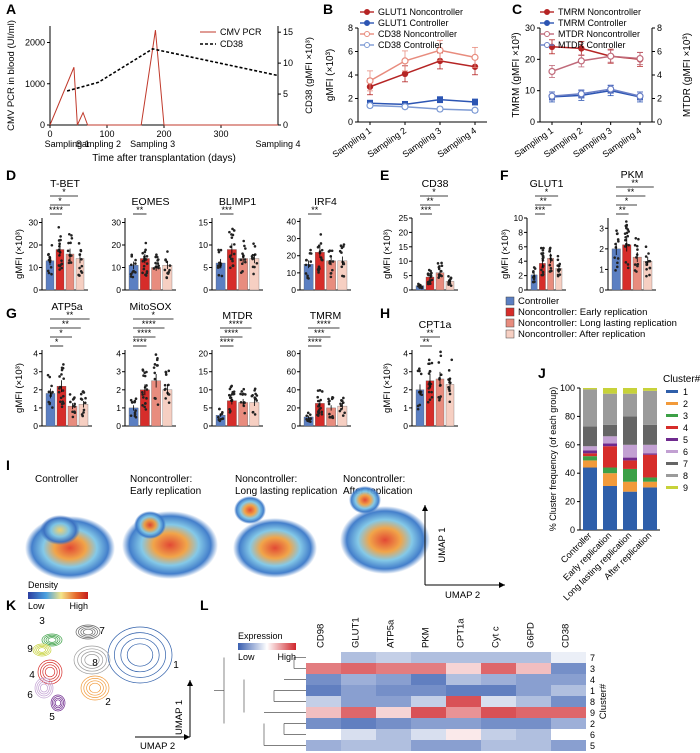  What do you see at coordinates (434, 192) in the screenshot?
I see `e-0-sig-label: *` at bounding box center [434, 192].